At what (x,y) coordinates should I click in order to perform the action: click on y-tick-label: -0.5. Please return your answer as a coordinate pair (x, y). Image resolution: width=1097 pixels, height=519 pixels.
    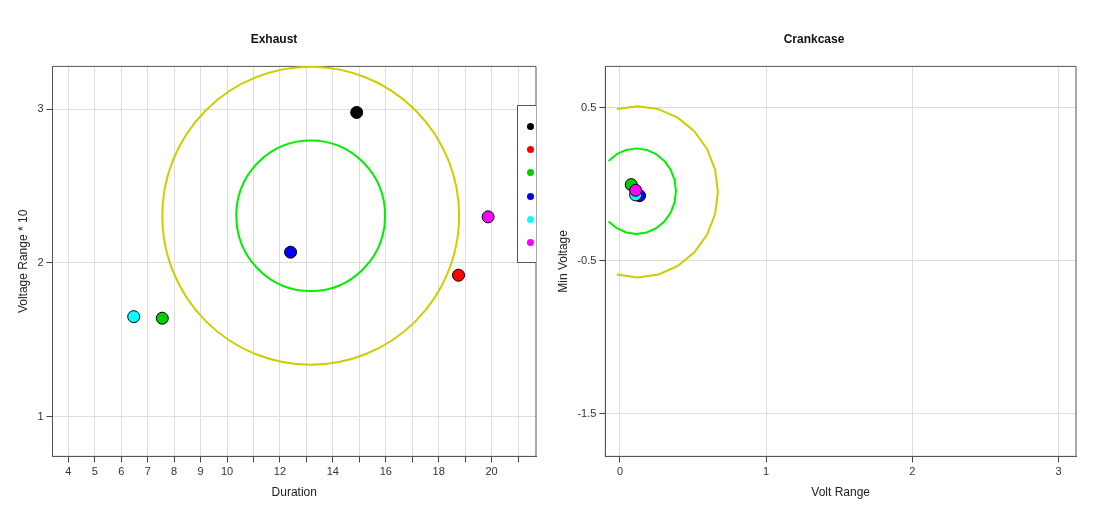
    Looking at the image, I should click on (587, 259).